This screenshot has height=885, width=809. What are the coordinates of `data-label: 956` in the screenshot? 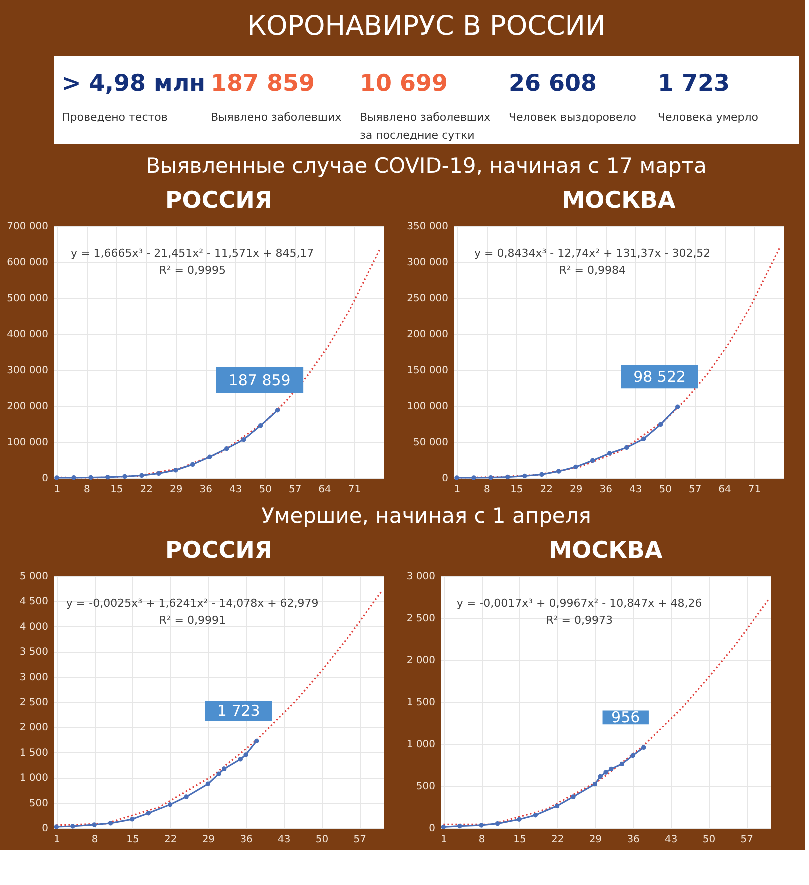 It's located at (626, 717).